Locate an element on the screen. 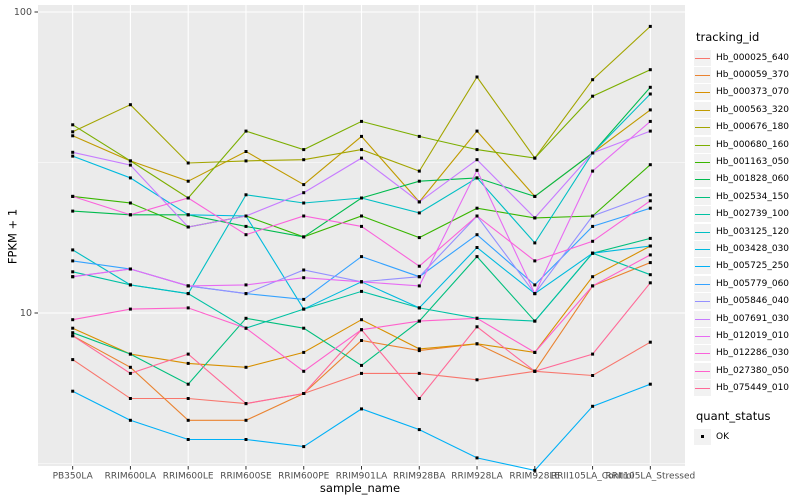 Image resolution: width=800 pixels, height=500 pixels. legend-entry-Hb_012286_030: Hb_012286_030 is located at coordinates (747, 353).